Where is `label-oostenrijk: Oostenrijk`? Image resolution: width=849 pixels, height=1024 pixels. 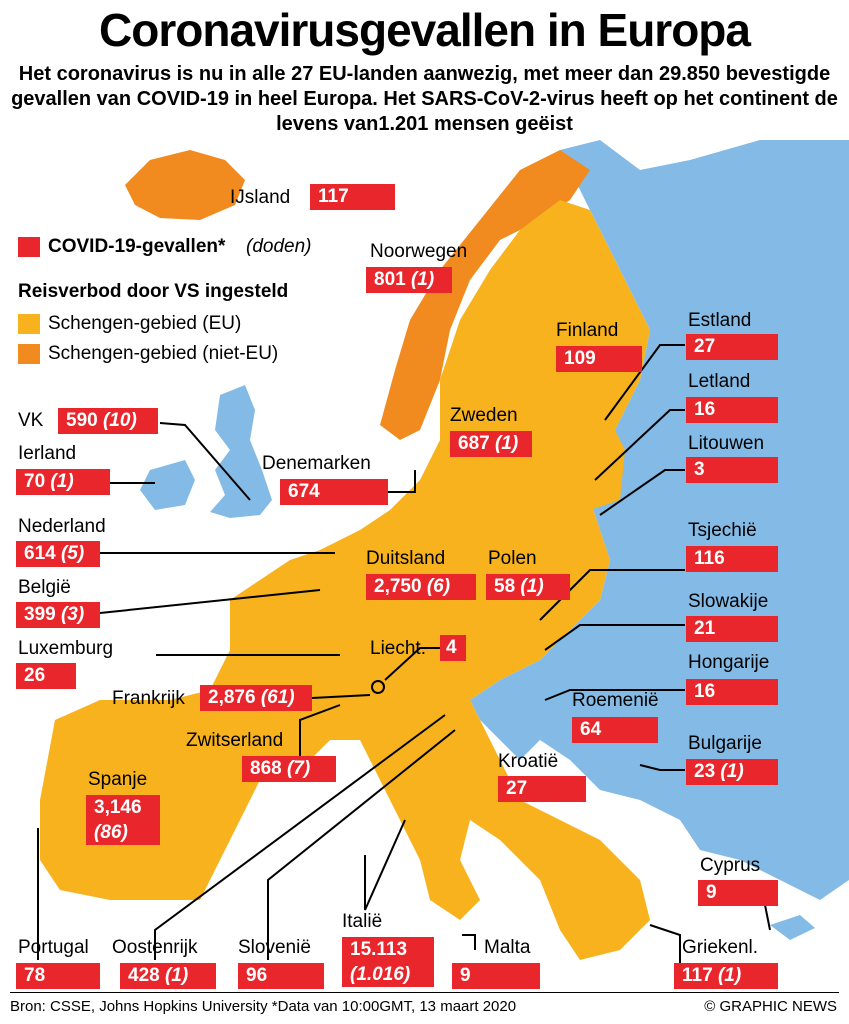
label-oostenrijk: Oostenrijk is located at coordinates (155, 947).